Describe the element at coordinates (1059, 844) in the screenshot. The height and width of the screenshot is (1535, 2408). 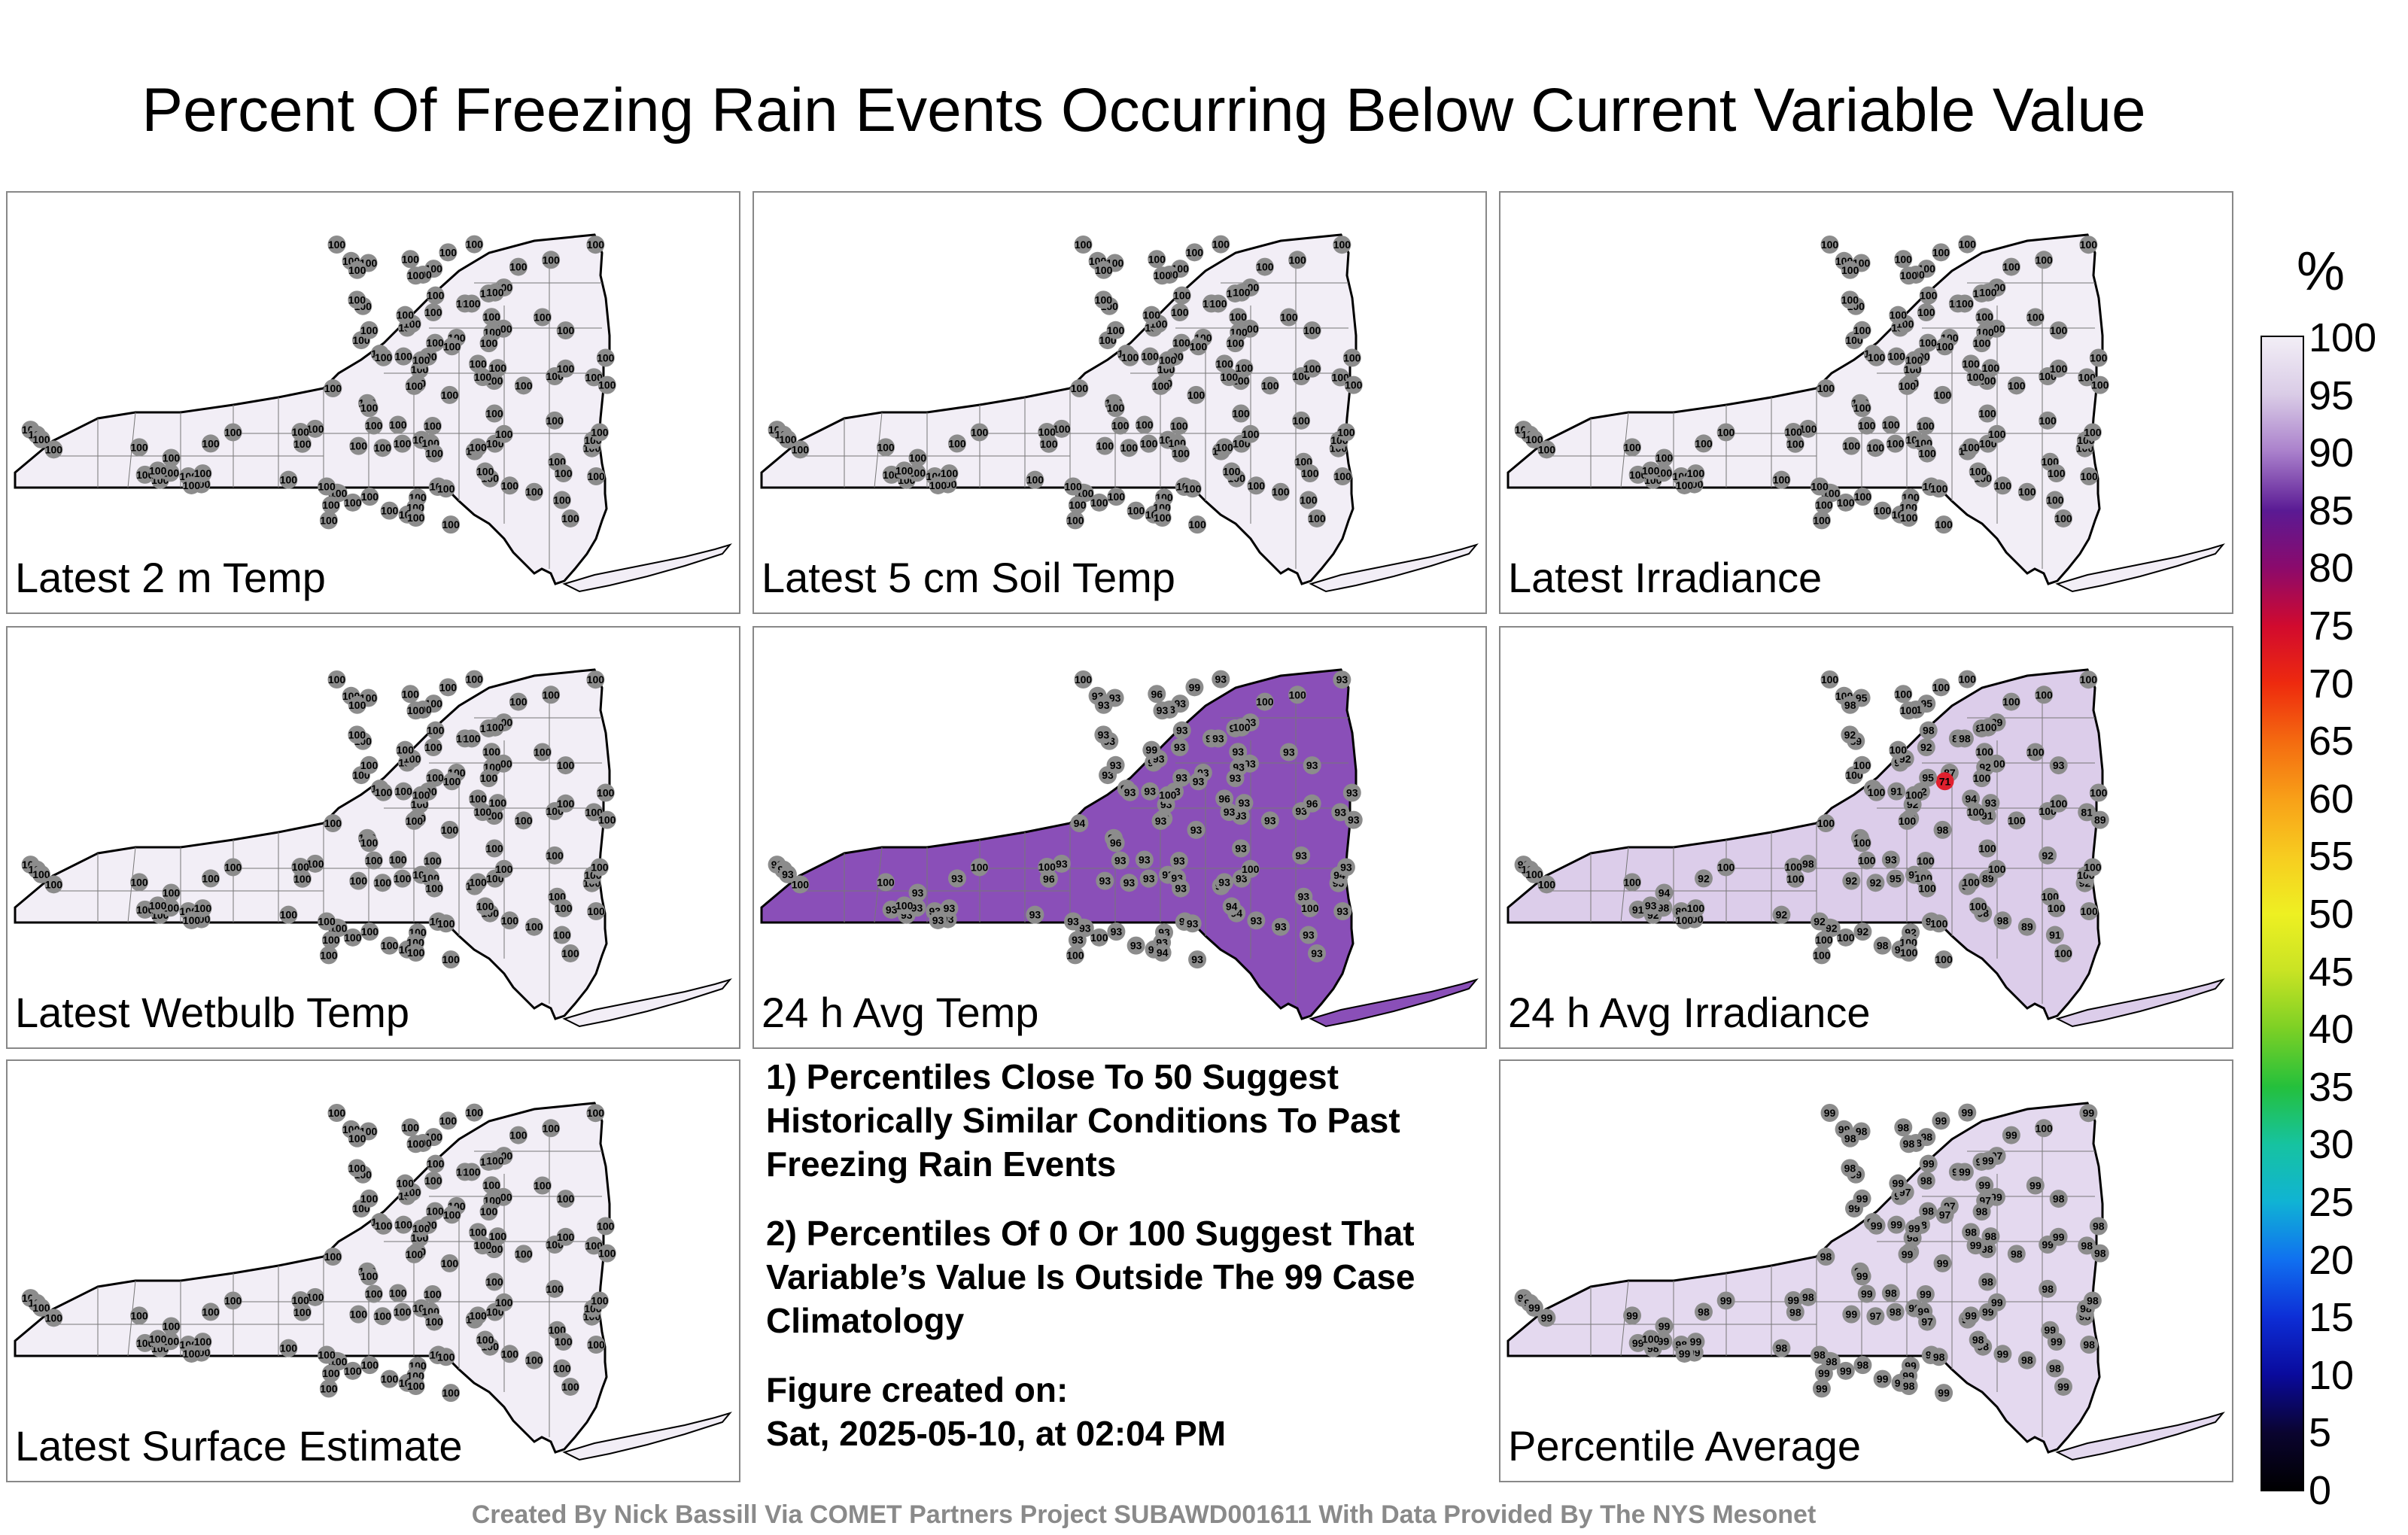
I see `state-outline` at that location.